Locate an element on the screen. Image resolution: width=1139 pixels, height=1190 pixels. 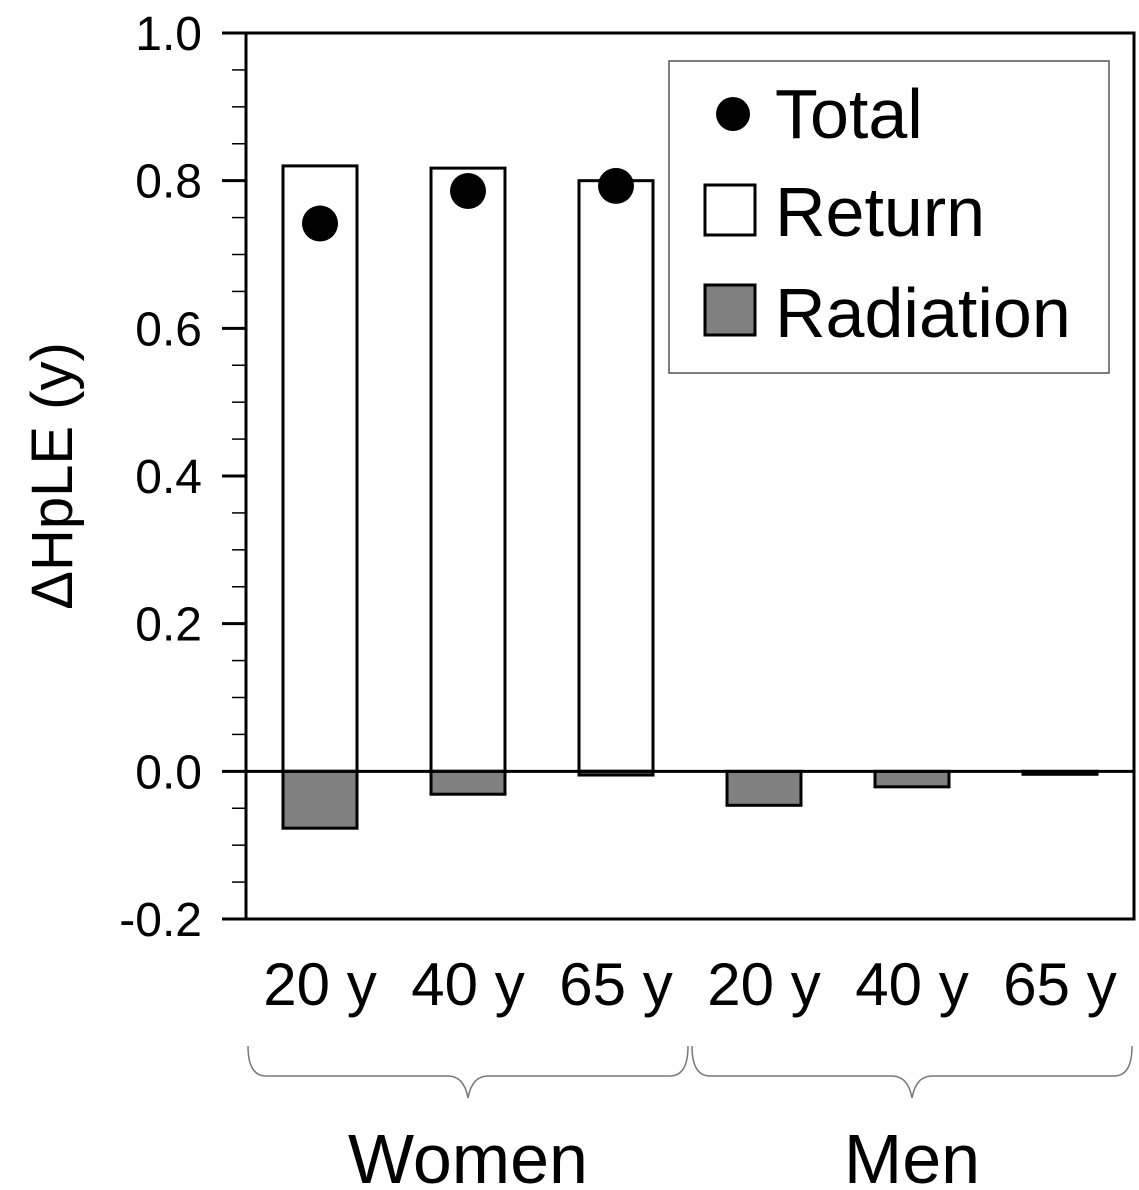
legend-total-label: Total is located at coordinates (849, 114).